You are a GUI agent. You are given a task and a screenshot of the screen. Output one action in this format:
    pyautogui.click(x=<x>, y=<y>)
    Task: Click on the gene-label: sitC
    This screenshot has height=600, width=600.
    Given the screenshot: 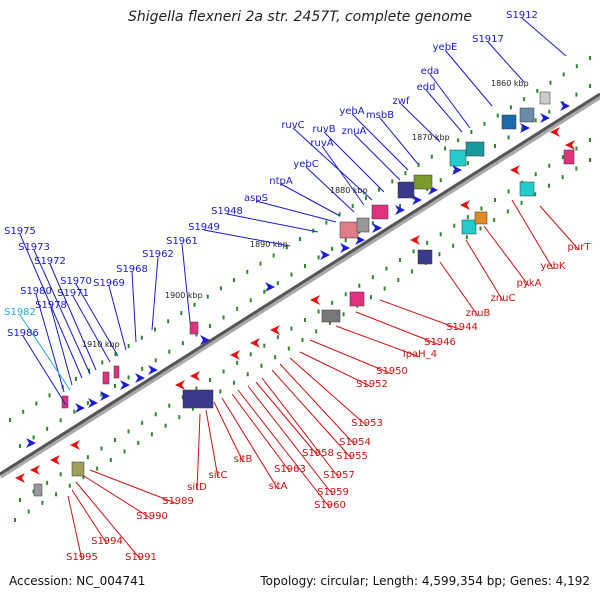 What is the action you would take?
    pyautogui.click(x=218, y=475)
    